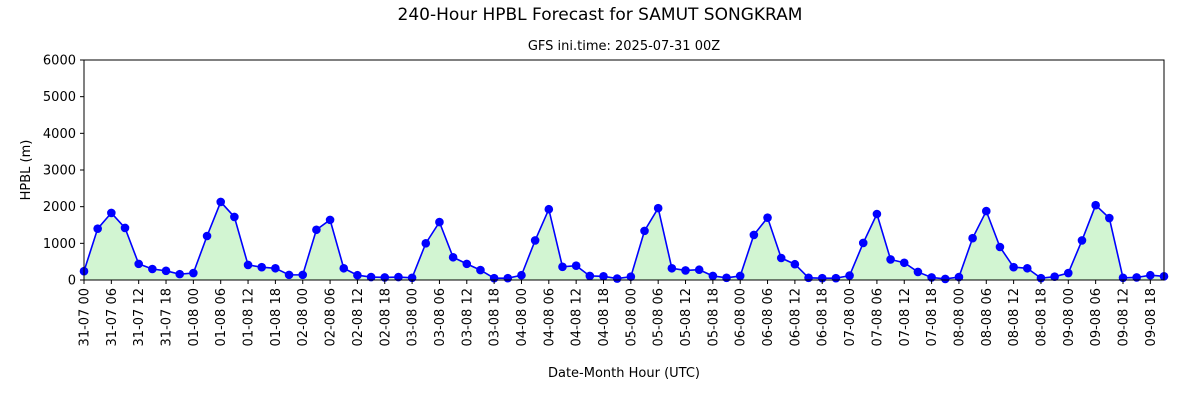 This screenshot has width=1200, height=400. What do you see at coordinates (1151, 317) in the screenshot?
I see `x-tick-label: 09-08 18` at bounding box center [1151, 317].